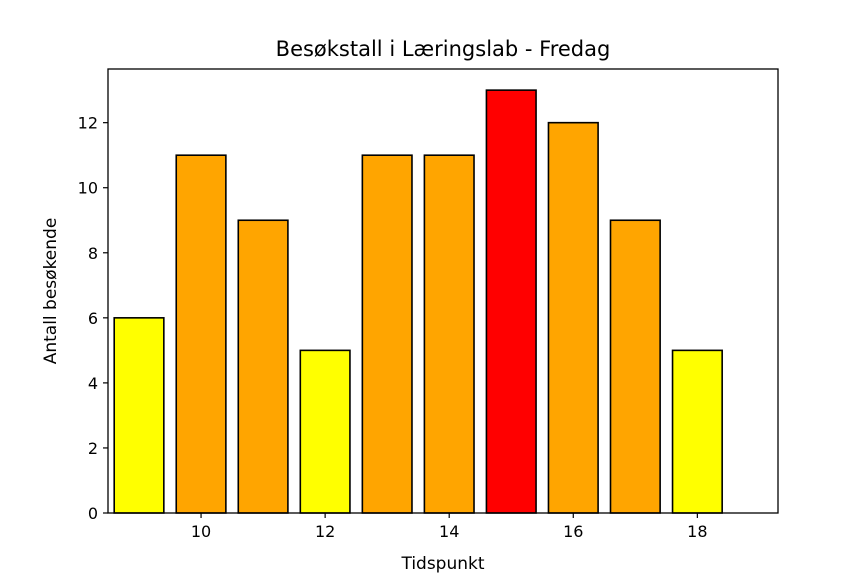  I want to click on y-axis-ticks: 0 2 4 6 8 10 12, so click(93, 318).